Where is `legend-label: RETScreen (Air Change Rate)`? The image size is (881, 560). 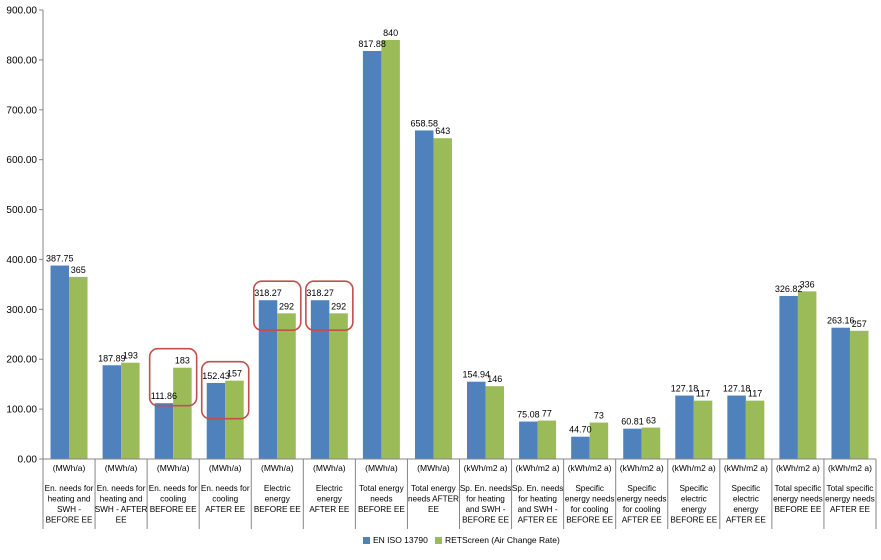 legend-label: RETScreen (Air Change Rate) is located at coordinates (502, 540).